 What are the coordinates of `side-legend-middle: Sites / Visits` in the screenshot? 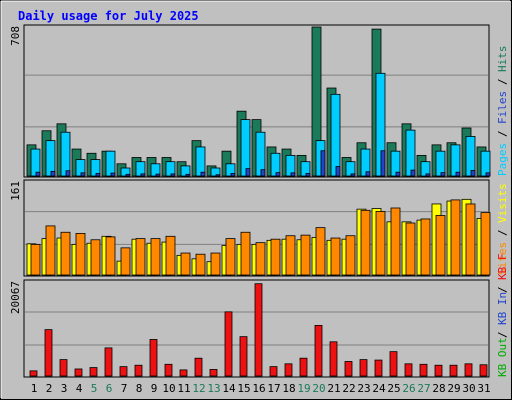 It's located at (502, 229).